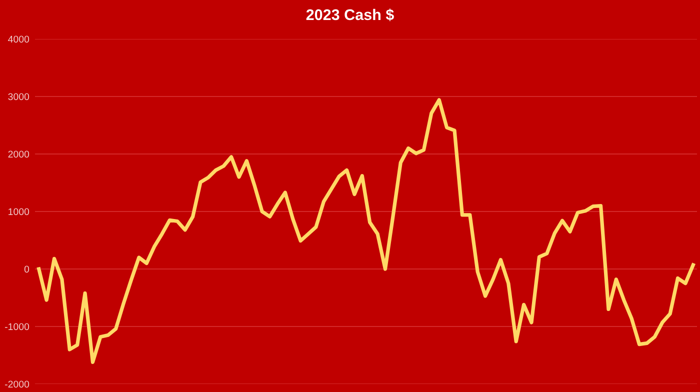 The height and width of the screenshot is (392, 700). I want to click on y-tick-label: 0, so click(27, 269).